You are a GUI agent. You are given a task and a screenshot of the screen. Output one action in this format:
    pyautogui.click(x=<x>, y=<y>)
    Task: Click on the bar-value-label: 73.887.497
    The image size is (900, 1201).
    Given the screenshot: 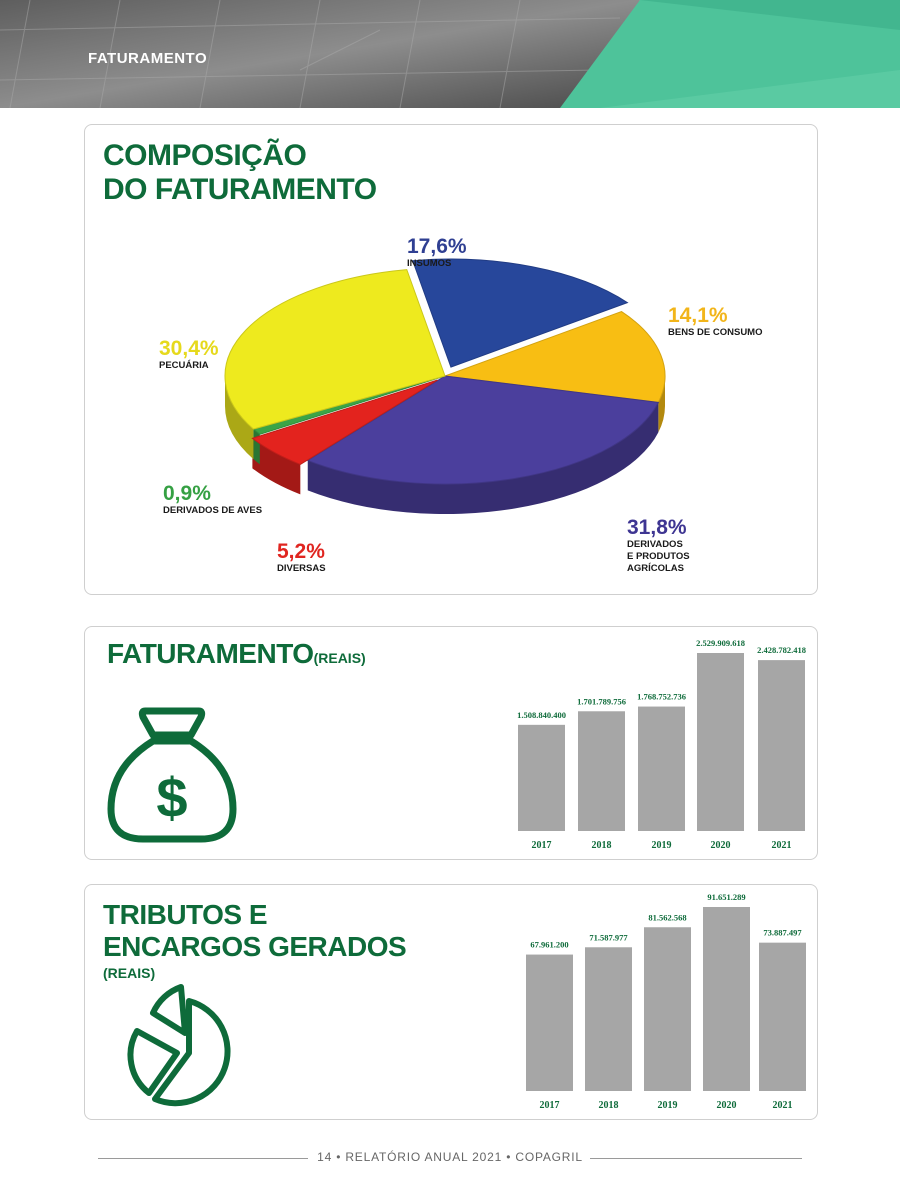 What is the action you would take?
    pyautogui.click(x=782, y=933)
    